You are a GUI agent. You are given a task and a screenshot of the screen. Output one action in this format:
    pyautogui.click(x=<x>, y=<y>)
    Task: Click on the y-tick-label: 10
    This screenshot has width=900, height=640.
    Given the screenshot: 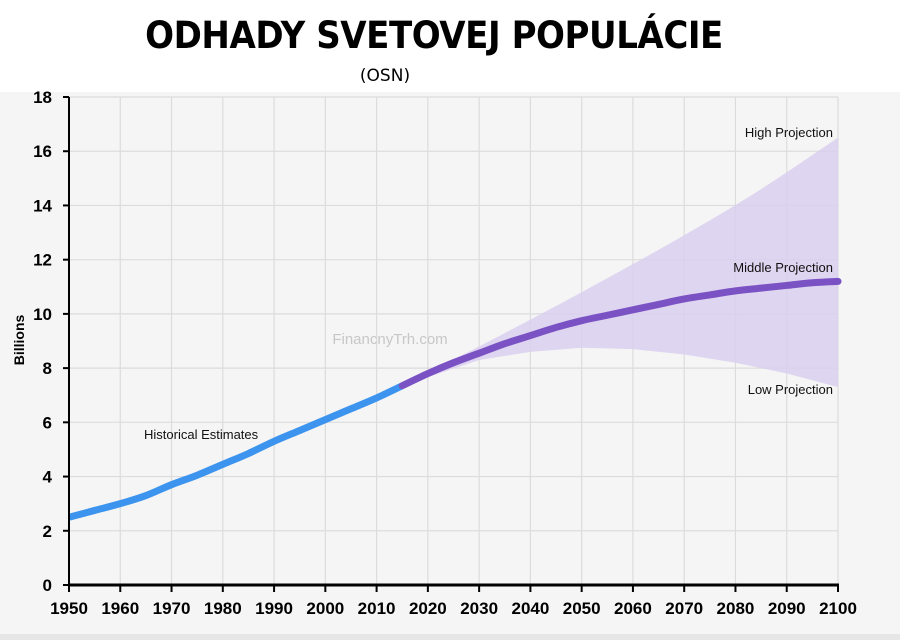 What is the action you would take?
    pyautogui.click(x=42, y=314)
    